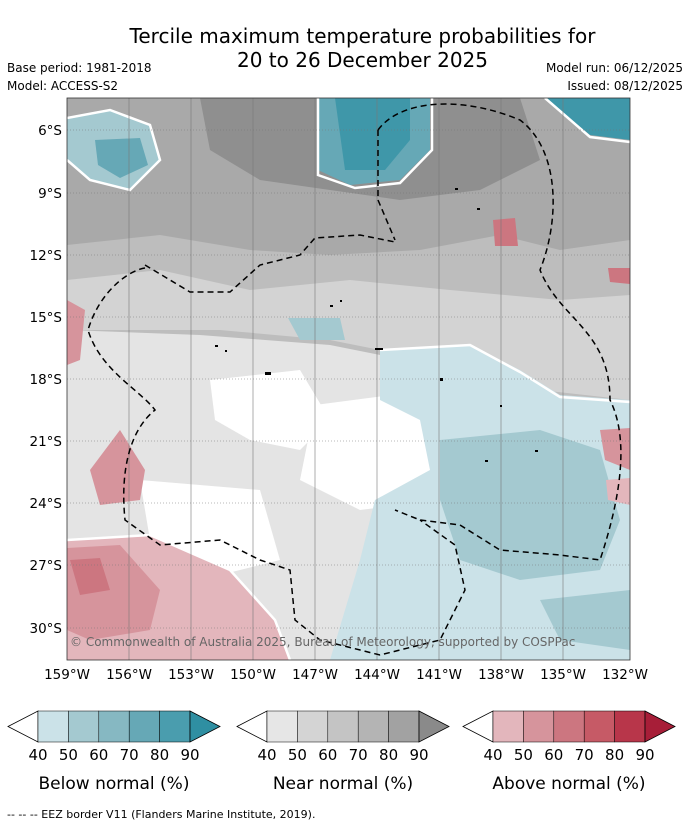  What do you see at coordinates (191, 675) in the screenshot?
I see `lon-tick: 153°W` at bounding box center [191, 675].